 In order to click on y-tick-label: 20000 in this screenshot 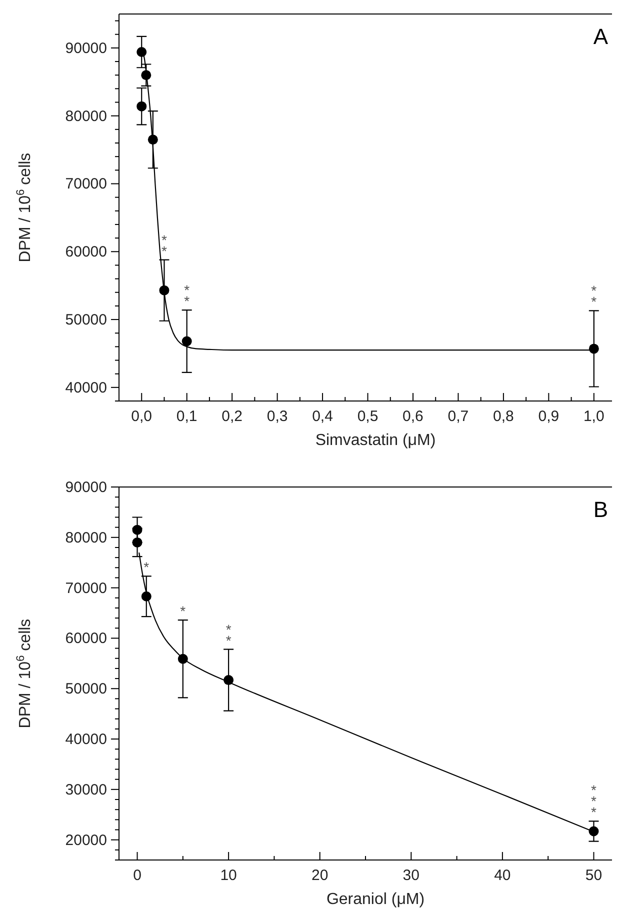, I will do `click(86, 840)`.